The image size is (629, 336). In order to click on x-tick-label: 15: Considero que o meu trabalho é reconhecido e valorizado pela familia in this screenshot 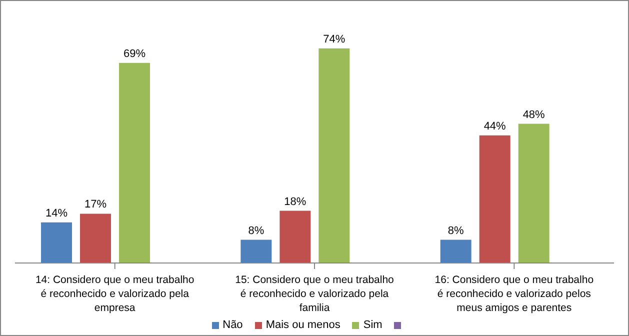, I will do `click(314, 294)`.